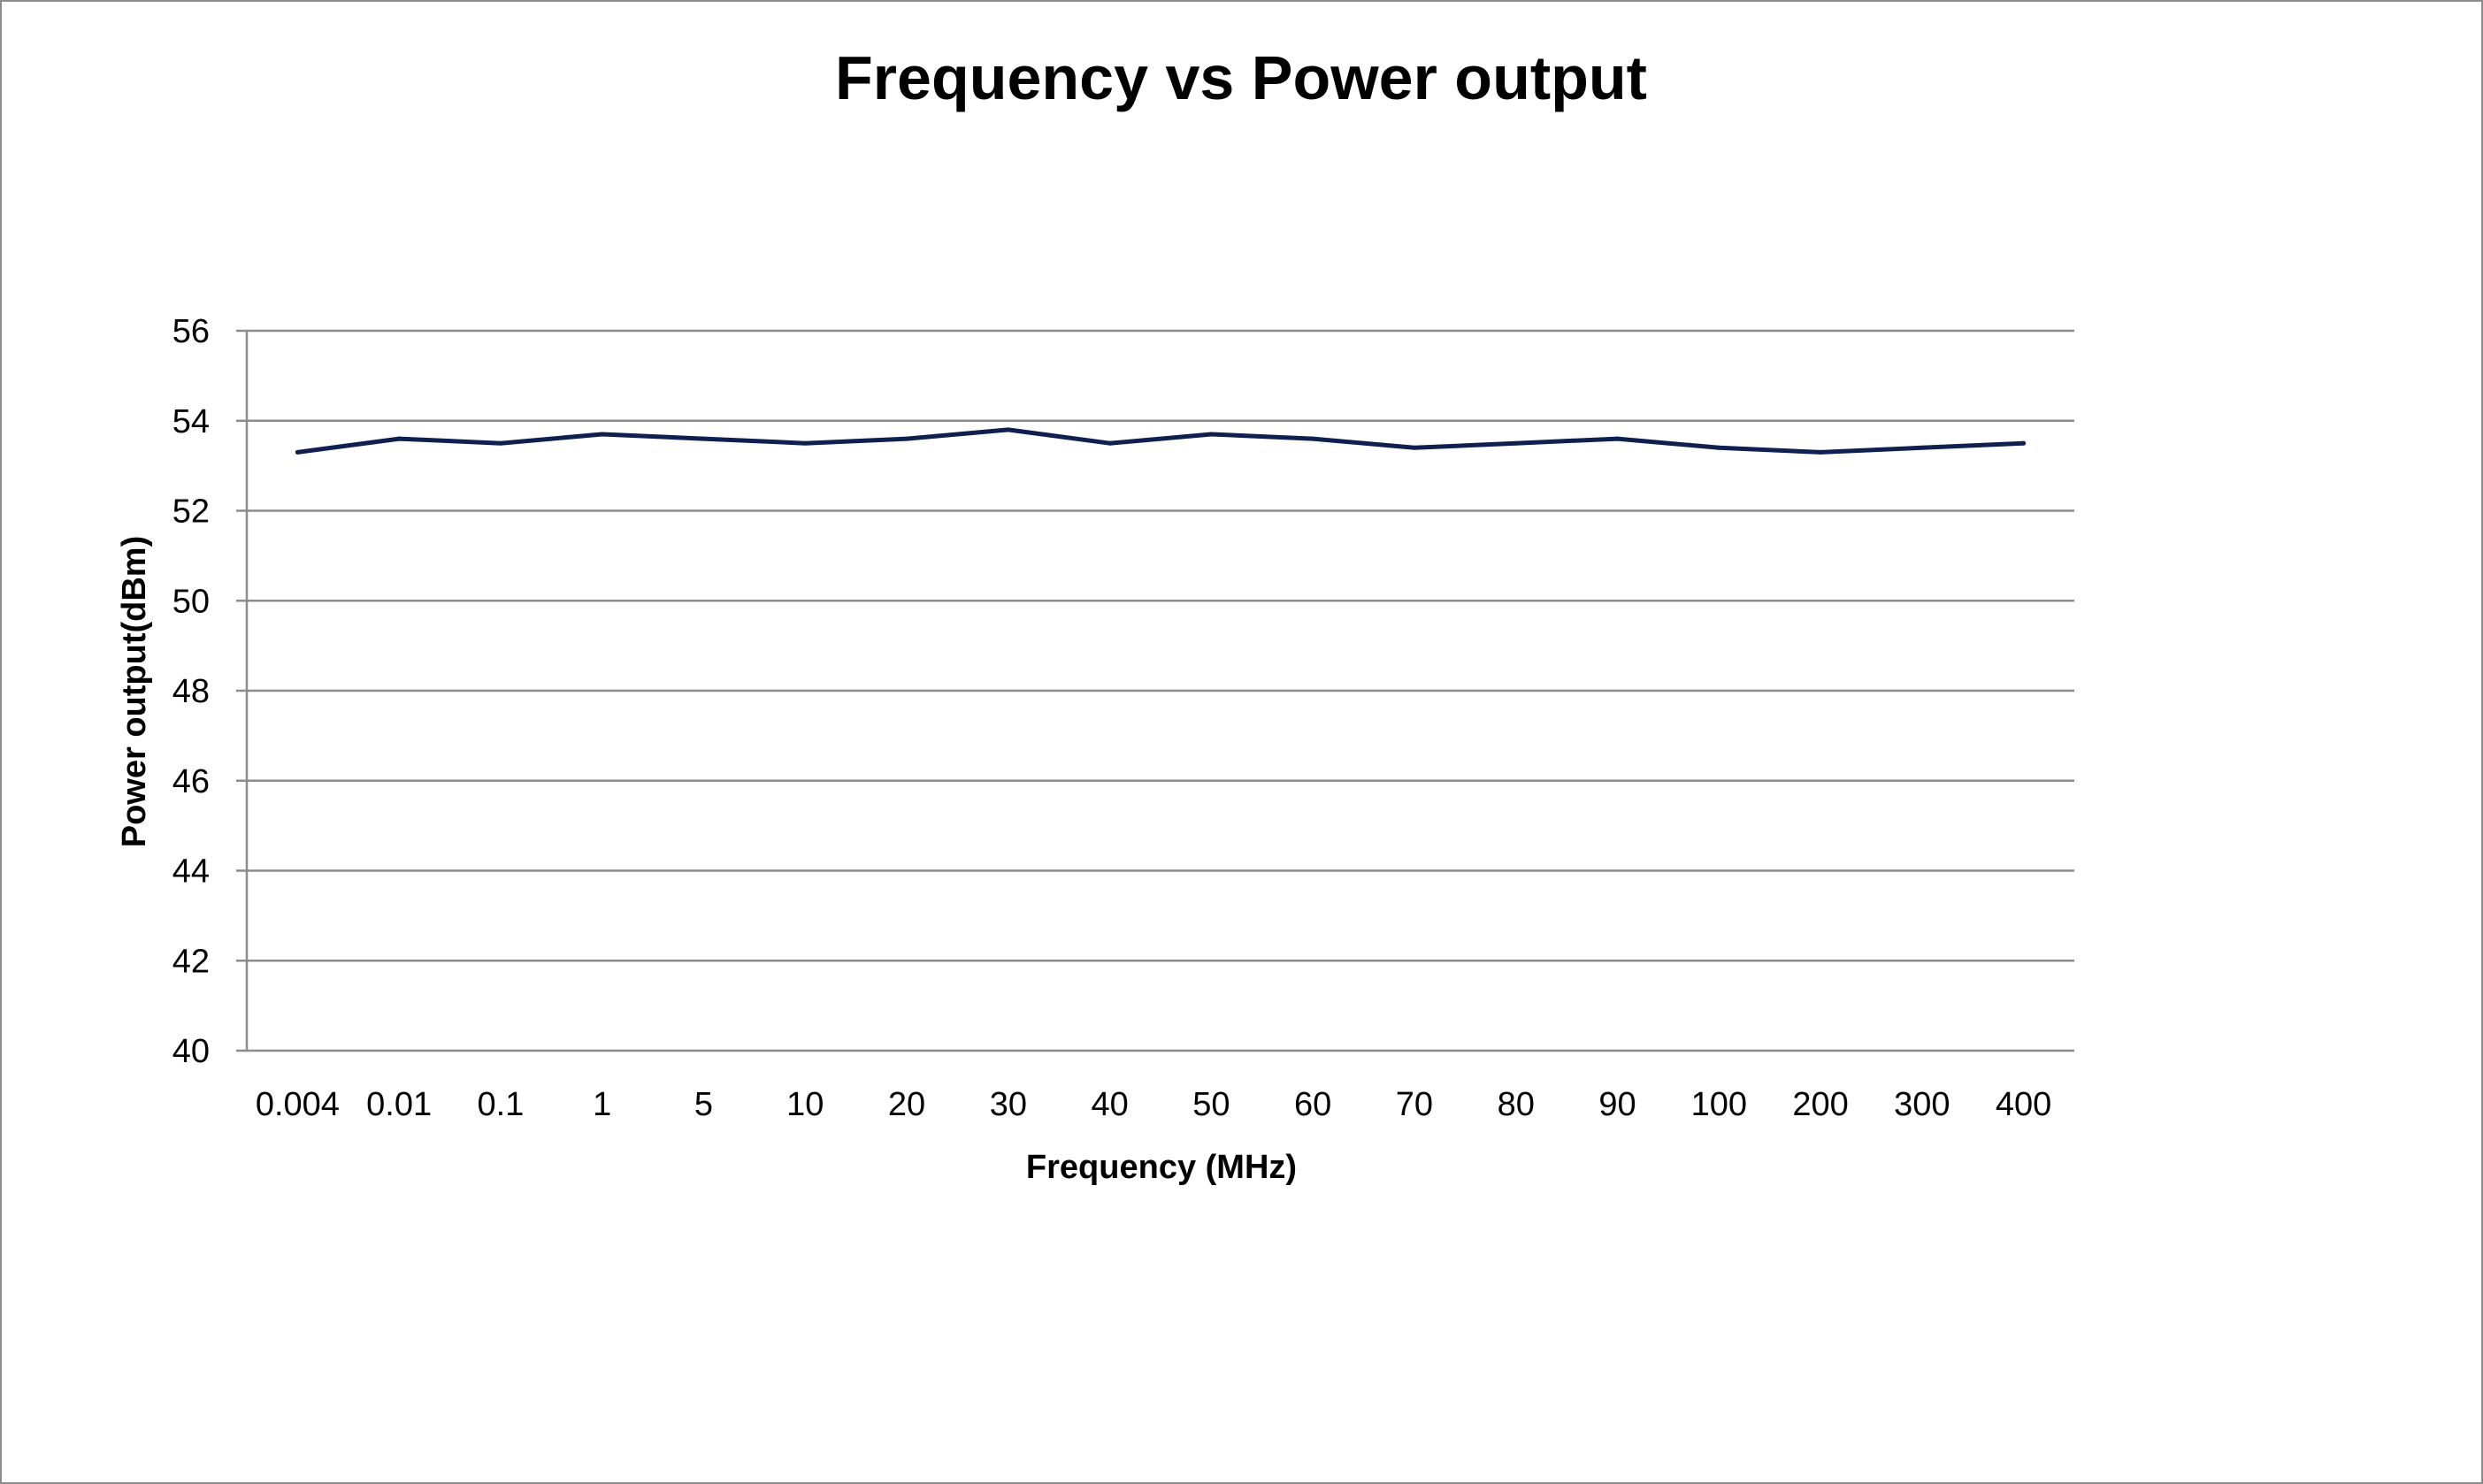  I want to click on y-tick-label: 40, so click(191, 1051).